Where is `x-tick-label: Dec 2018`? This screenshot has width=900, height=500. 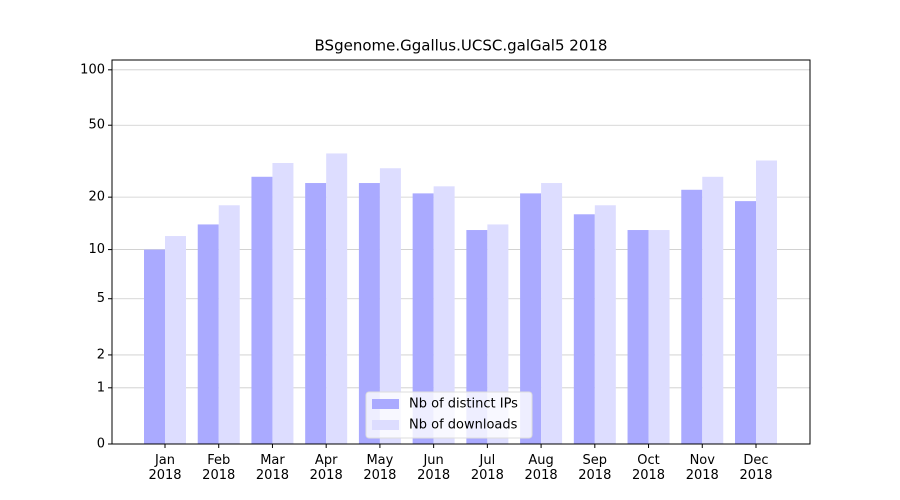
x-tick-label: Dec 2018 is located at coordinates (756, 468).